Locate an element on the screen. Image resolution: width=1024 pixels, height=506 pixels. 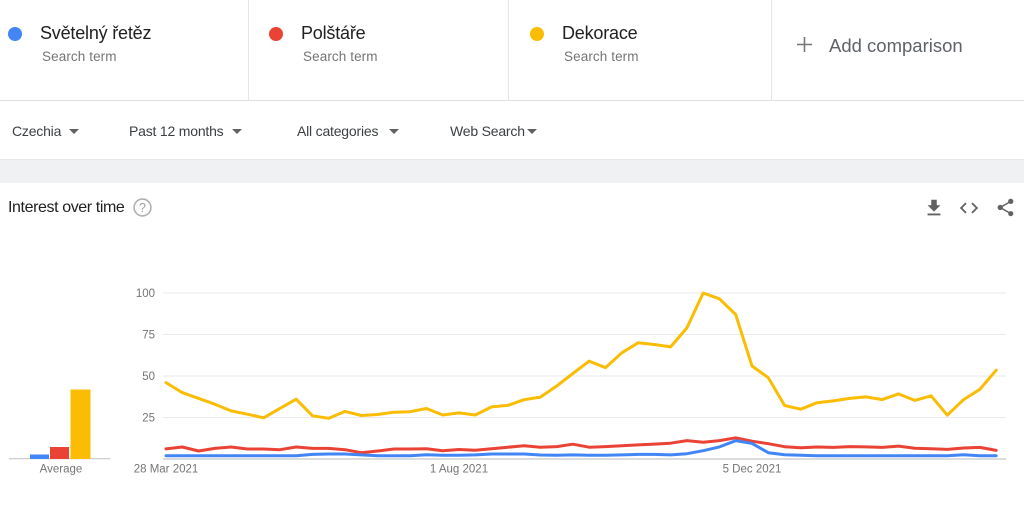
svg-text: 75 is located at coordinates (148, 336).